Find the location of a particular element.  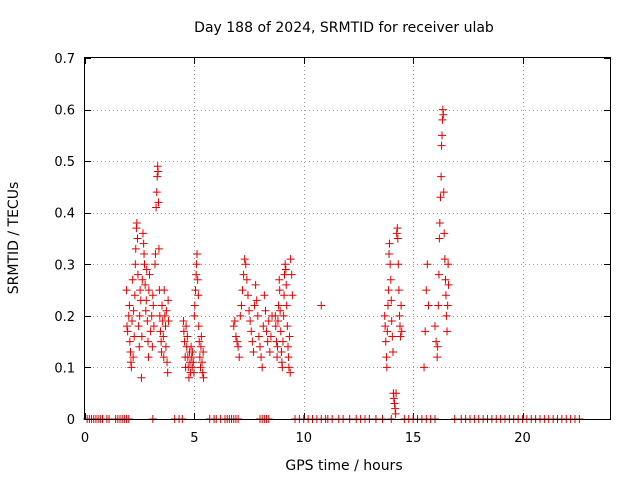

x-tick-label: 20 is located at coordinates (522, 438).